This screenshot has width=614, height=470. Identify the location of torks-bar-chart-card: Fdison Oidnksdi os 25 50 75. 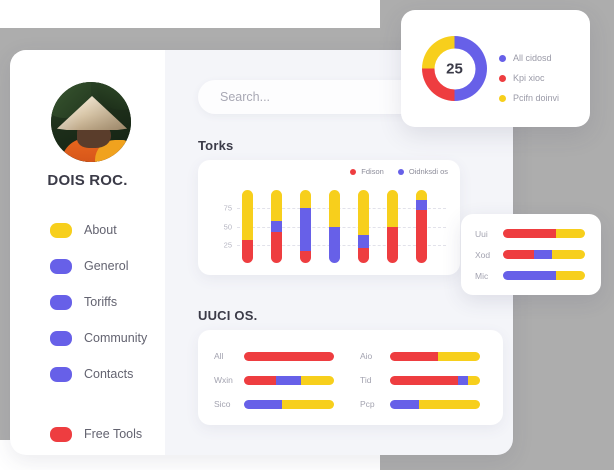
(329, 217).